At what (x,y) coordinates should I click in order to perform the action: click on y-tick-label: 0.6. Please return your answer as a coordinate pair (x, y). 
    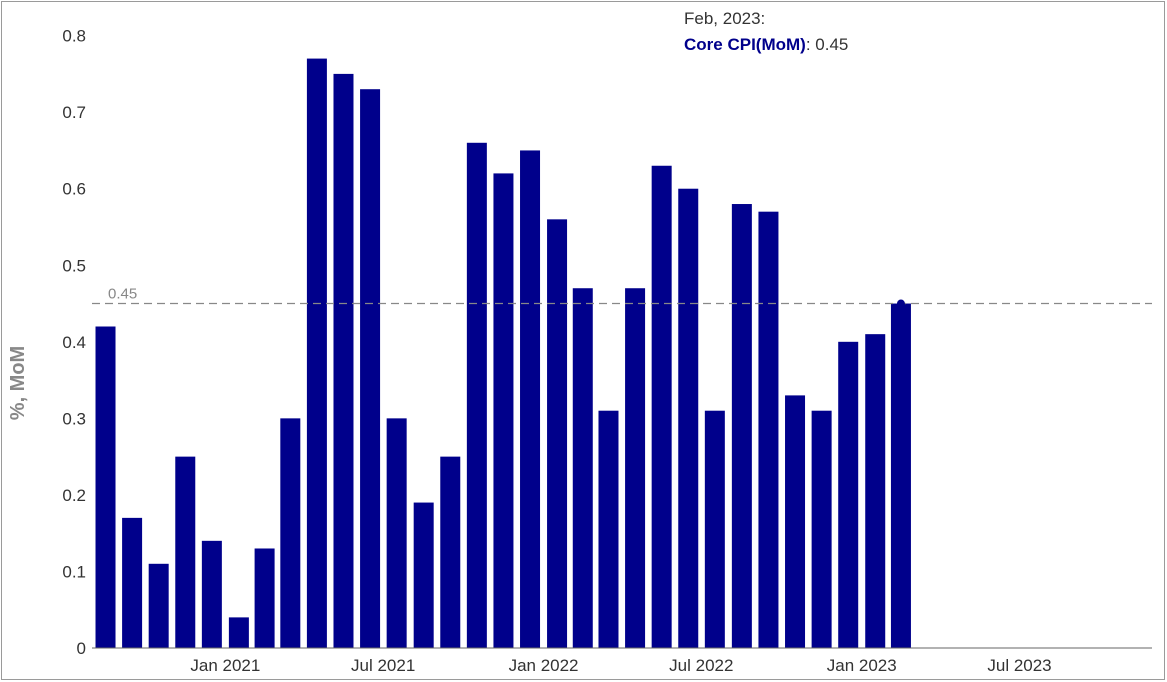
    Looking at the image, I should click on (74, 189).